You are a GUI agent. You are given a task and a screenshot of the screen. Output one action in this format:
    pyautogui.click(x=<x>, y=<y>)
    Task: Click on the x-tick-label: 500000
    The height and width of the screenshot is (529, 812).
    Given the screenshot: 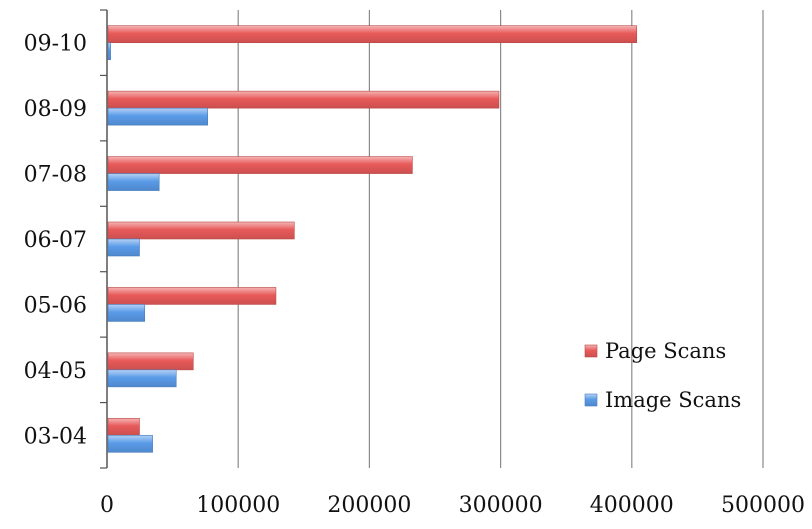 What is the action you would take?
    pyautogui.click(x=763, y=505)
    